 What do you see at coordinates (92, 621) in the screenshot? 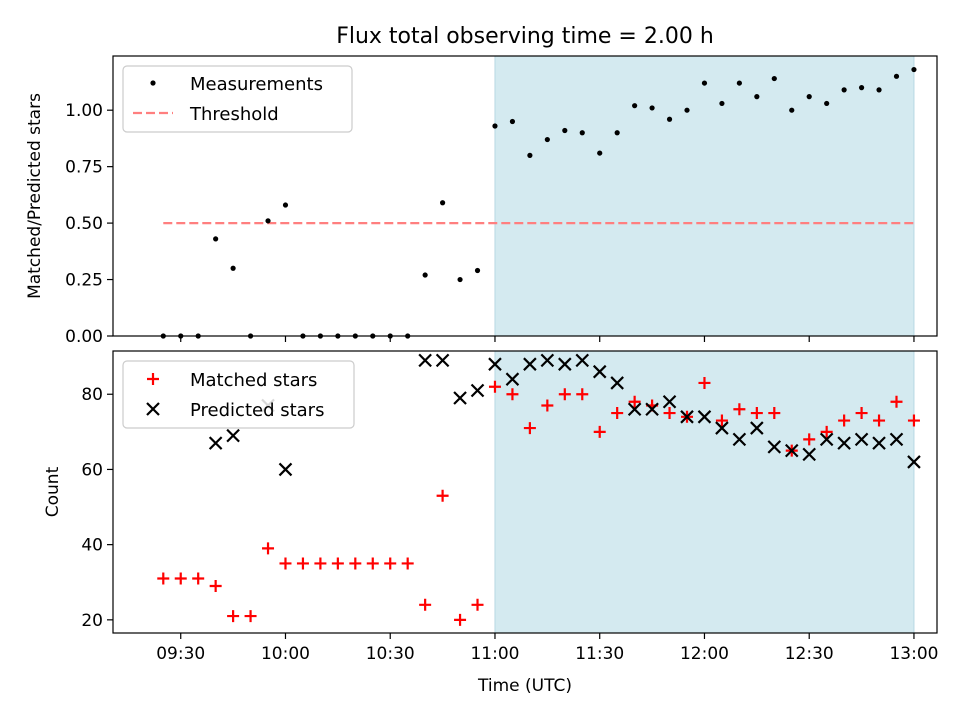
I see `y-tick-label: 20` at bounding box center [92, 621].